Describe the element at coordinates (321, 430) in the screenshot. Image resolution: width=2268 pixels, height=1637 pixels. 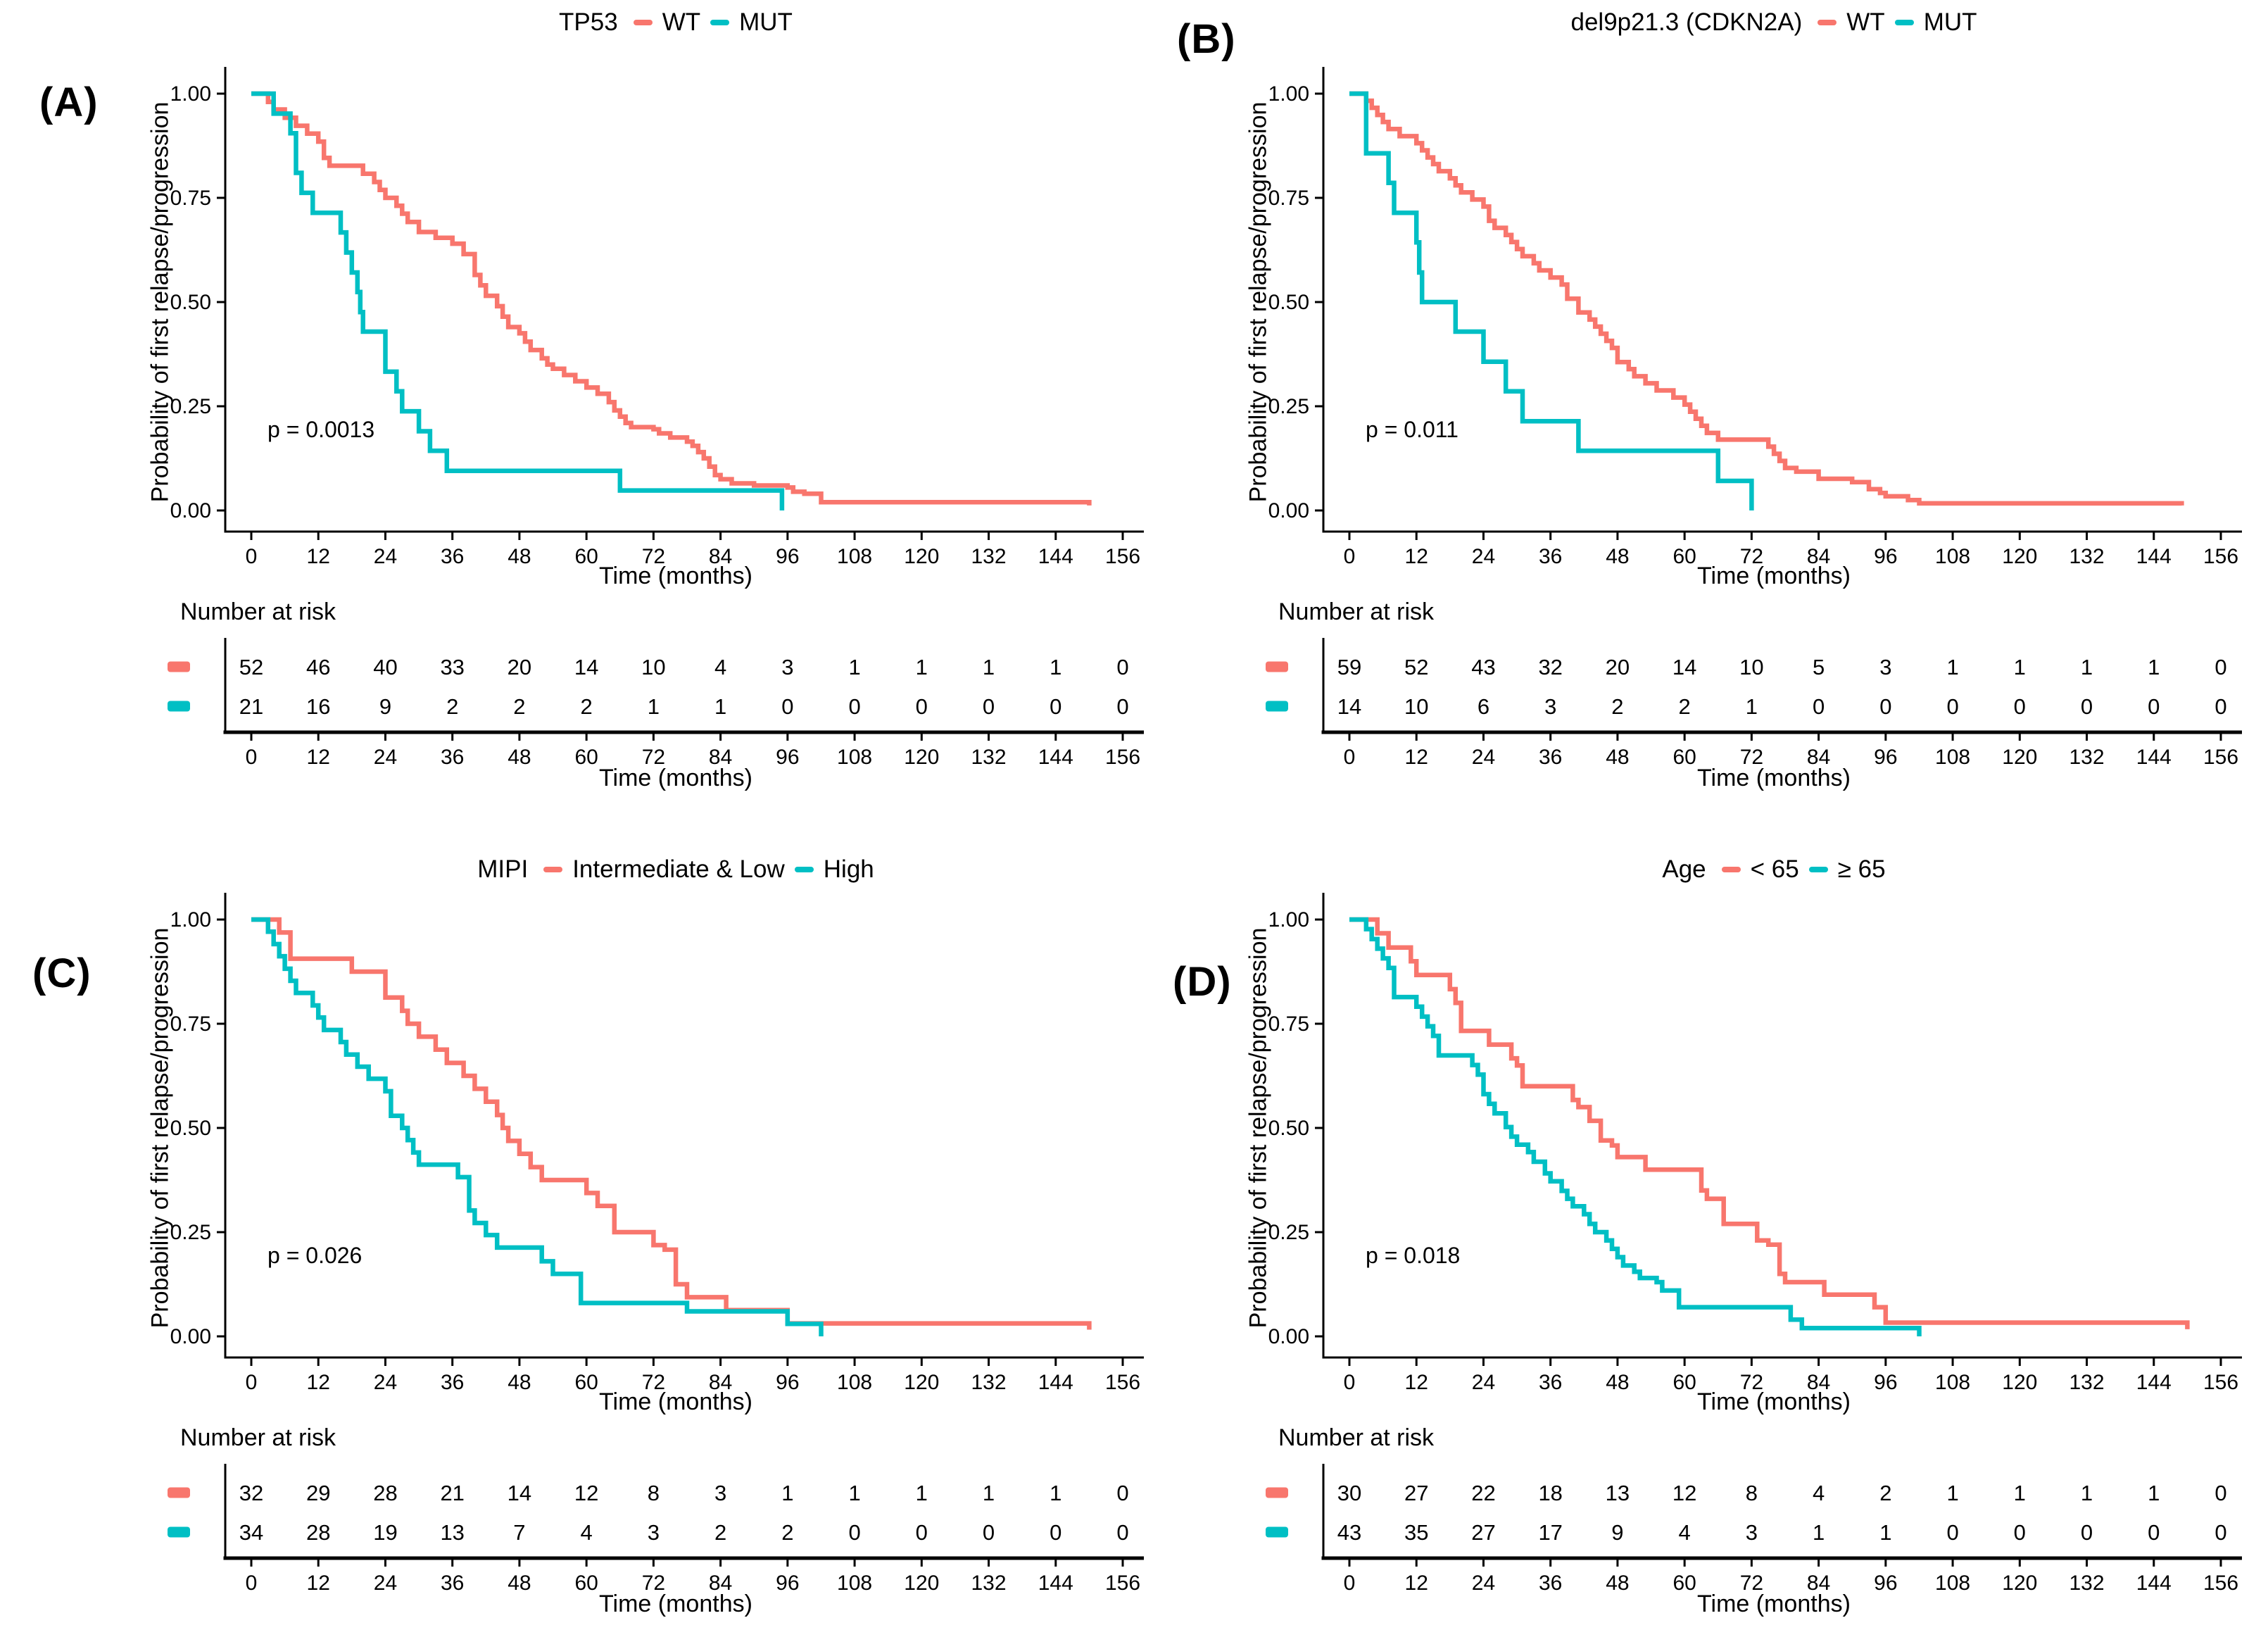
I see `p-value: p = 0.0013` at that location.